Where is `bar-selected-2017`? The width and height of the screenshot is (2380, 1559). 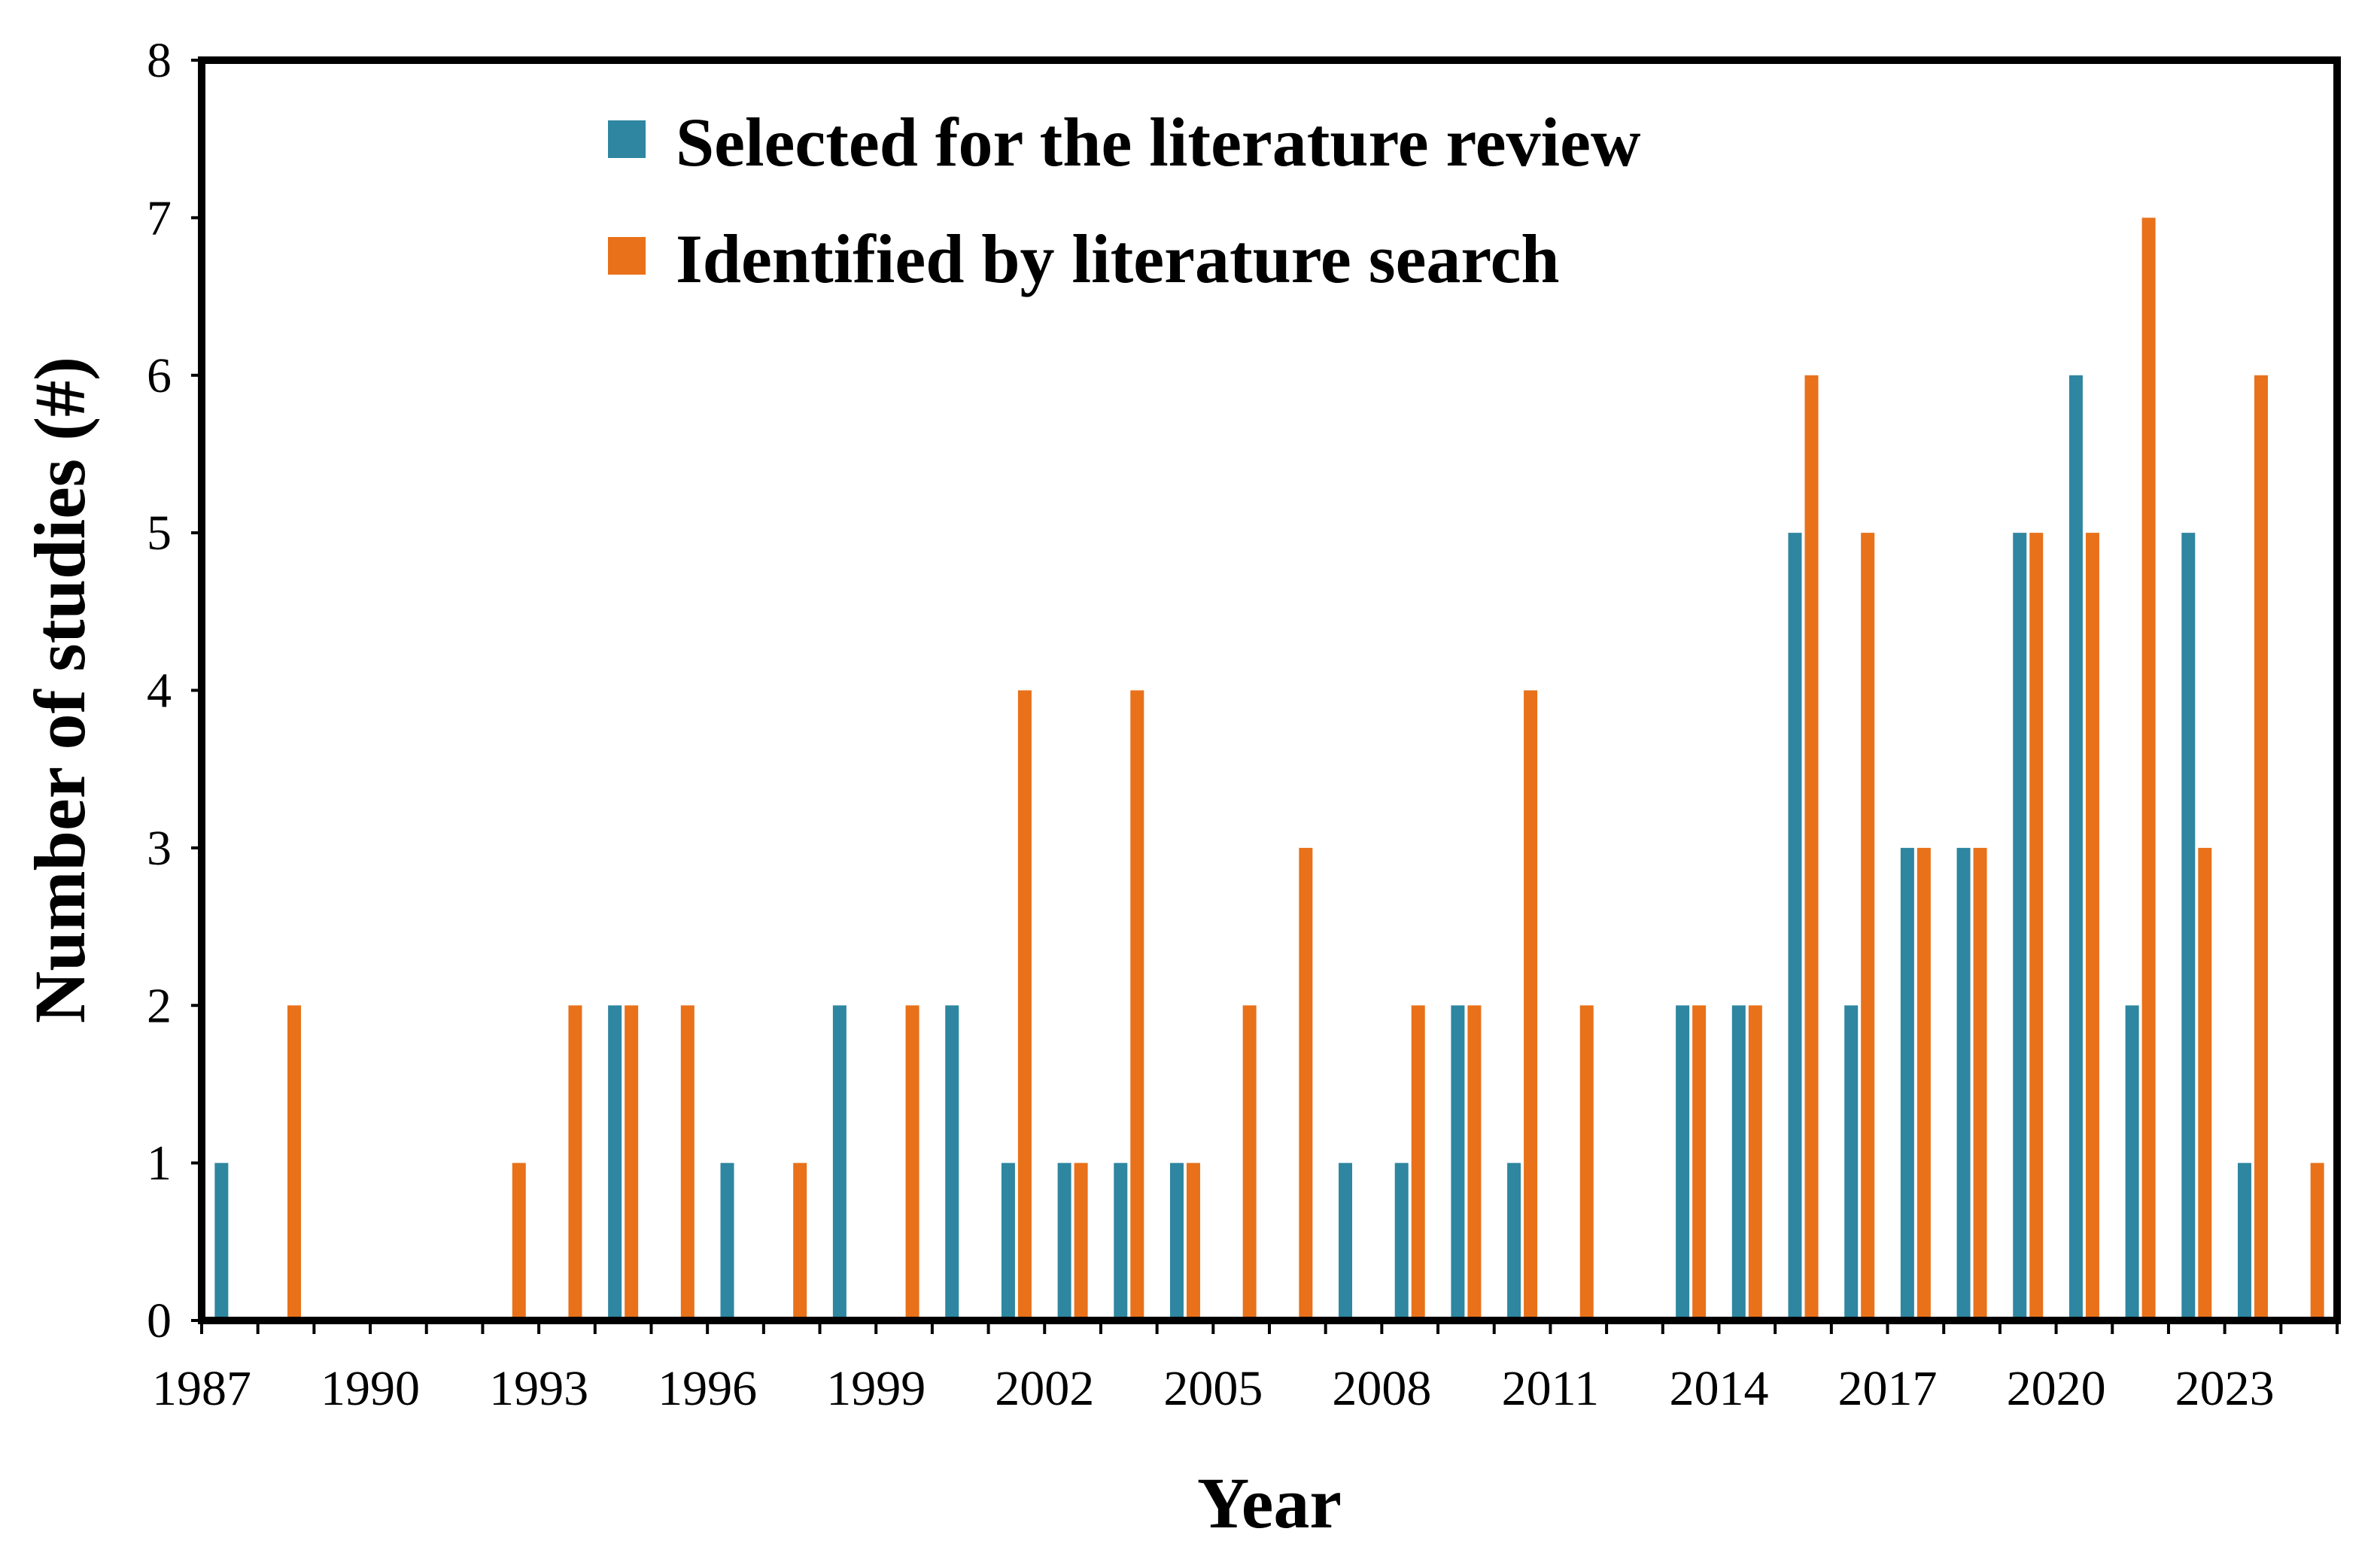
bar-selected-2017 is located at coordinates (1907, 1083).